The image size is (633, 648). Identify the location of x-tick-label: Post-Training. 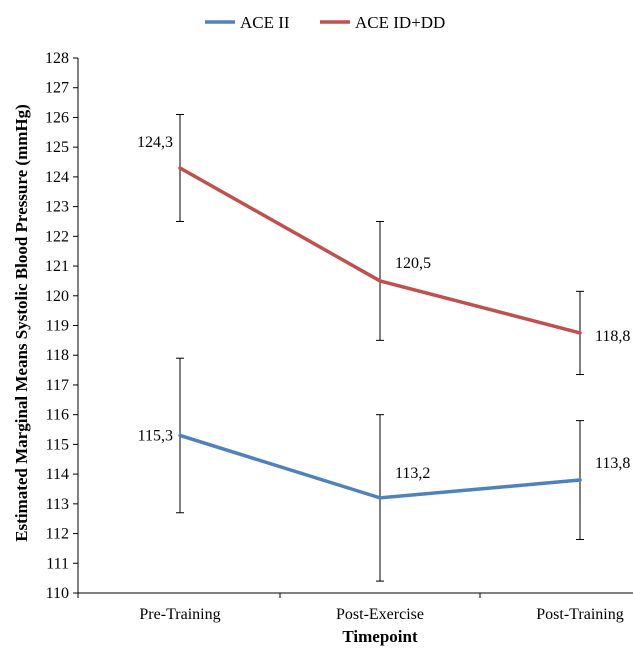
(579, 614).